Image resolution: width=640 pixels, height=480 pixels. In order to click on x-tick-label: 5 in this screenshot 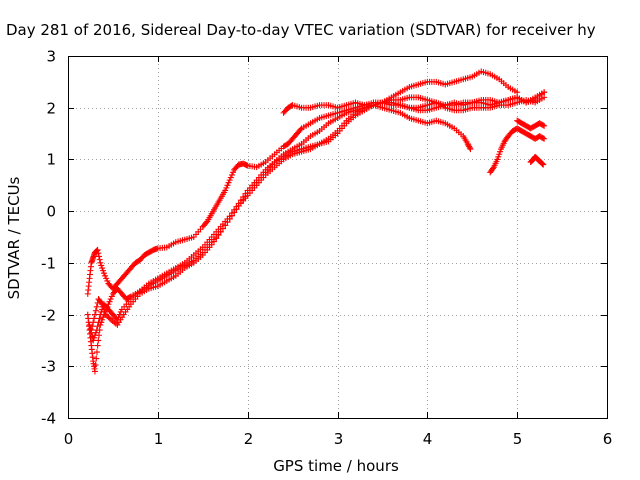, I will do `click(518, 439)`.